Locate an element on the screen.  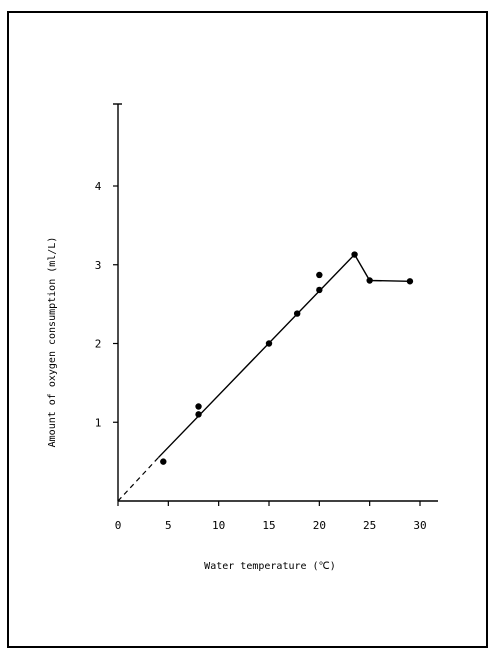
y-tick-label: 3 is located at coordinates (98, 265).